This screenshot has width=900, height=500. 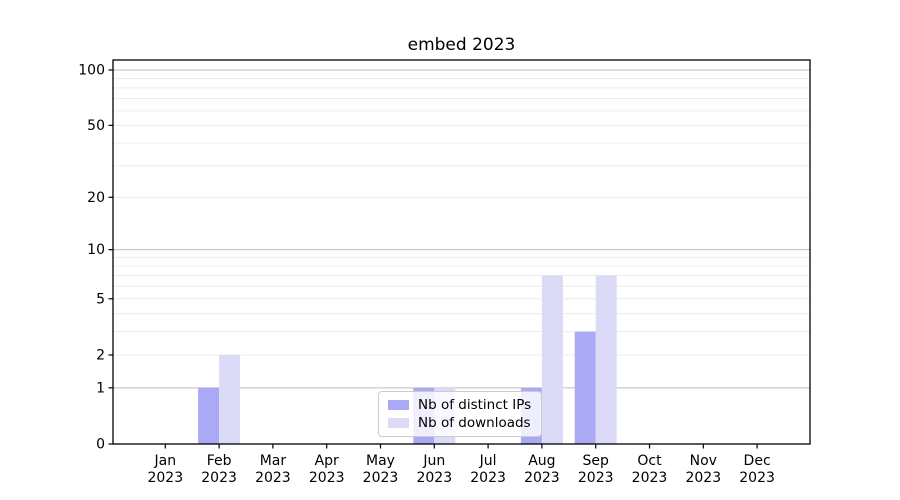 What do you see at coordinates (703, 461) in the screenshot?
I see `x-tick-label-month: Nov` at bounding box center [703, 461].